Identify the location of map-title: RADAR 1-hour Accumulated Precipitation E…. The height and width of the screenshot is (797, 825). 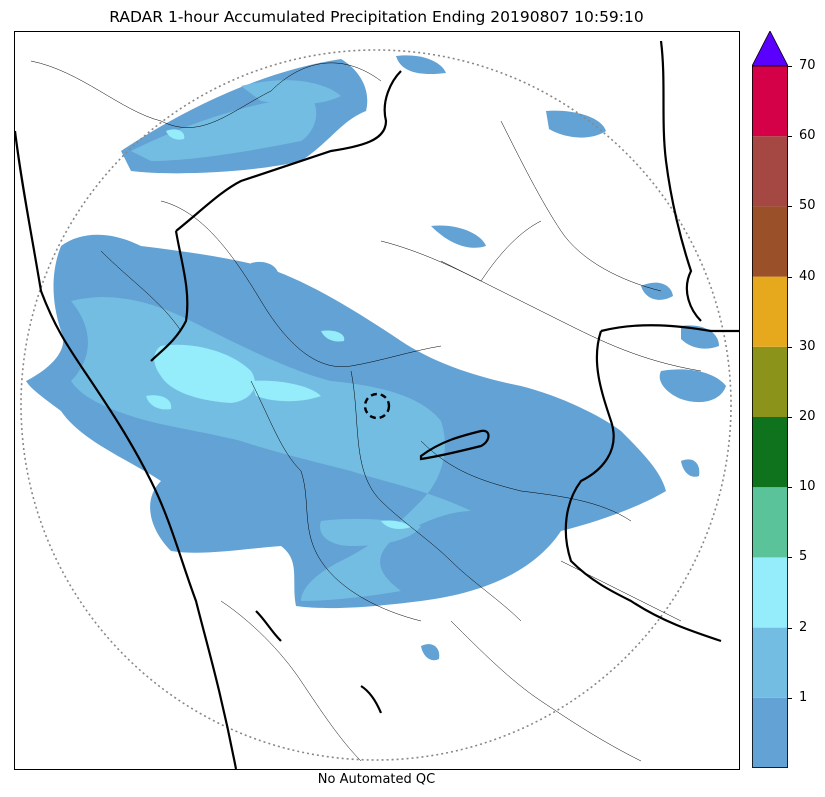
(376, 17).